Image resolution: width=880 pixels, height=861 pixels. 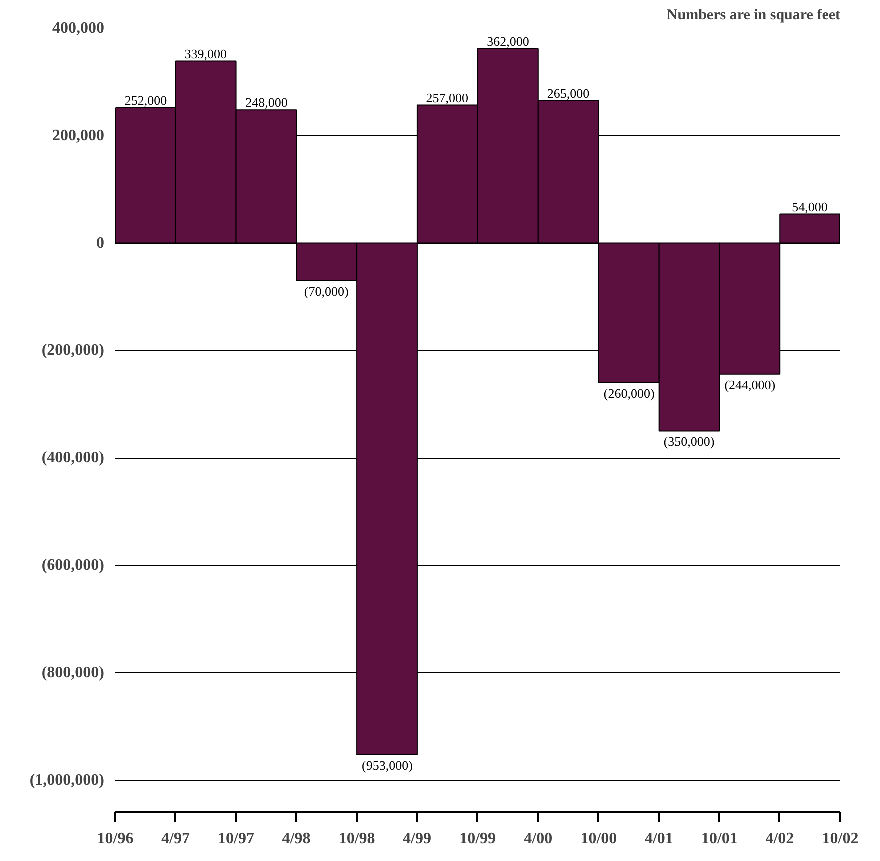 I want to click on data-label: 362,000, so click(x=508, y=41).